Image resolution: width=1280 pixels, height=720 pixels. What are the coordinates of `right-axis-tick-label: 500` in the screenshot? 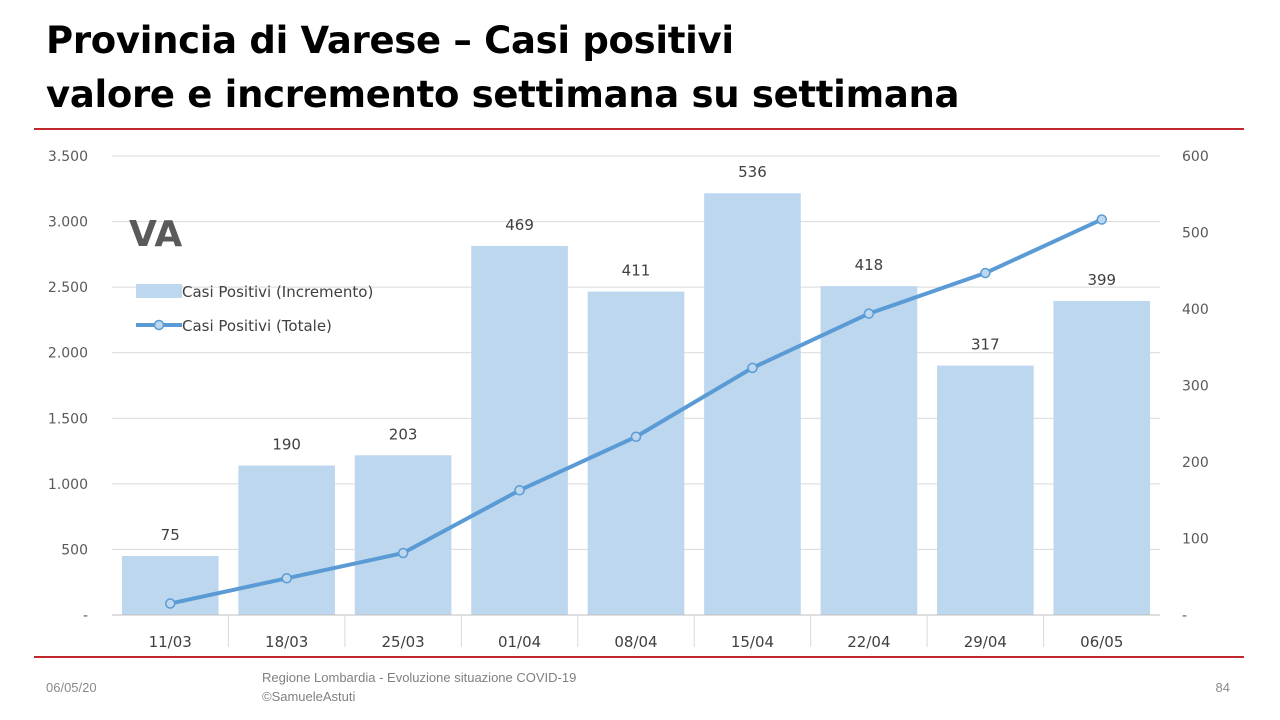 It's located at (1195, 234).